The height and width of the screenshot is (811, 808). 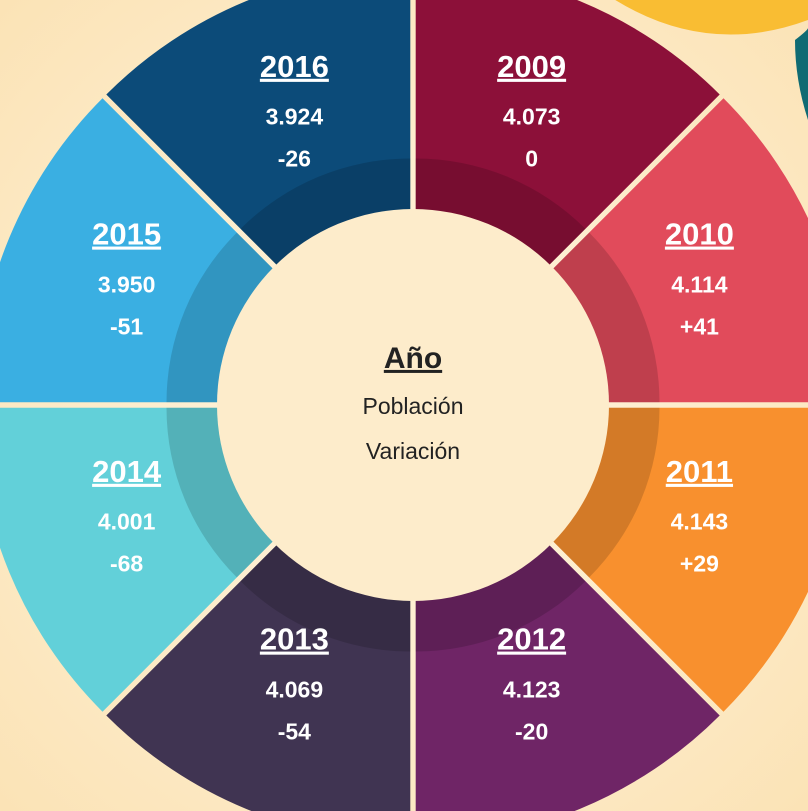 What do you see at coordinates (531, 731) in the screenshot?
I see `variation: -20` at bounding box center [531, 731].